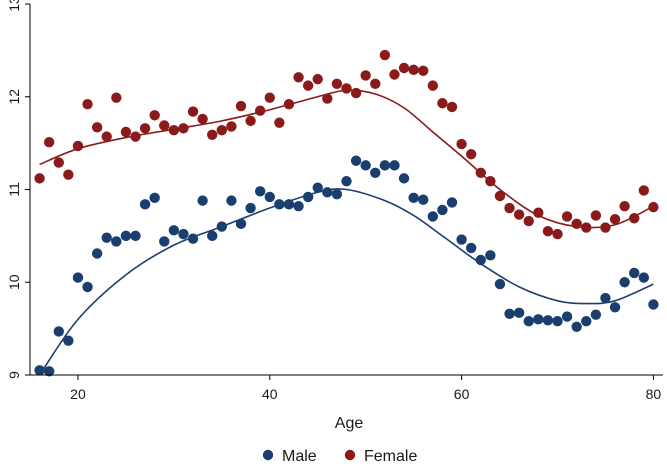  I want to click on x-axis-title: Age, so click(349, 423).